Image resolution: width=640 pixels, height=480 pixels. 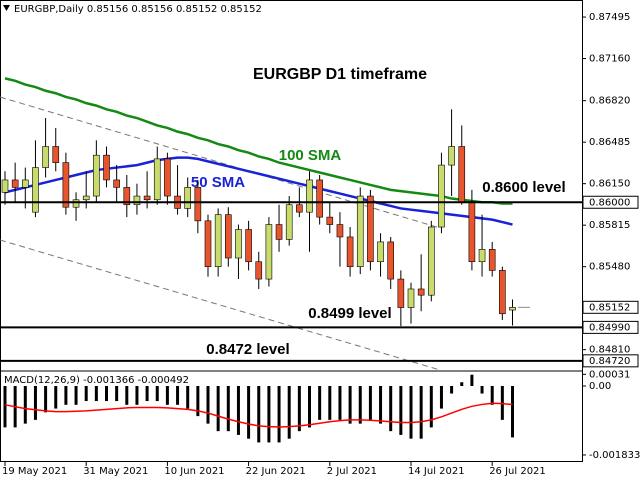 I want to click on x-tick-label: 19 May 2021, so click(x=34, y=471).